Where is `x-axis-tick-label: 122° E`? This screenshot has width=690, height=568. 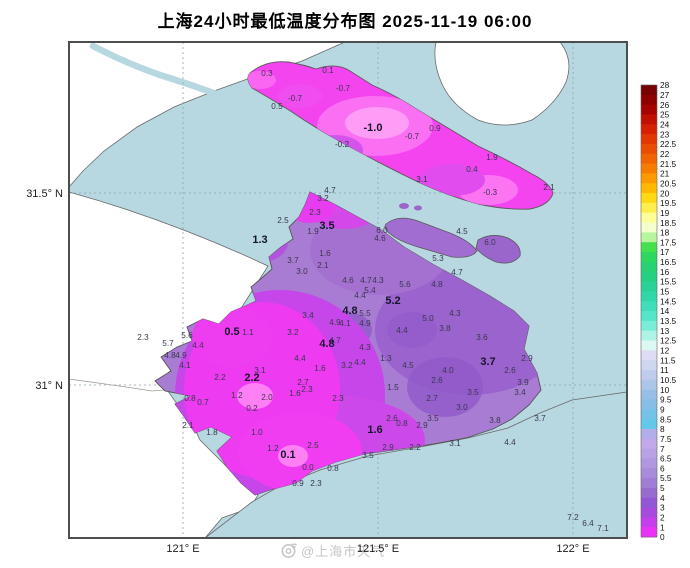 x-axis-tick-label: 122° E is located at coordinates (572, 549).